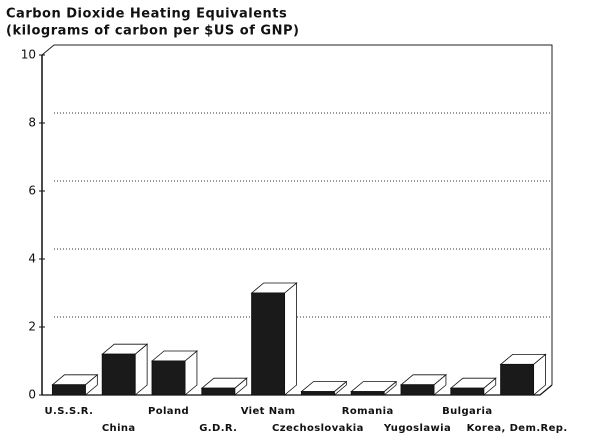  What do you see at coordinates (218, 428) in the screenshot?
I see `x-tick-label: G.D.R.` at bounding box center [218, 428].